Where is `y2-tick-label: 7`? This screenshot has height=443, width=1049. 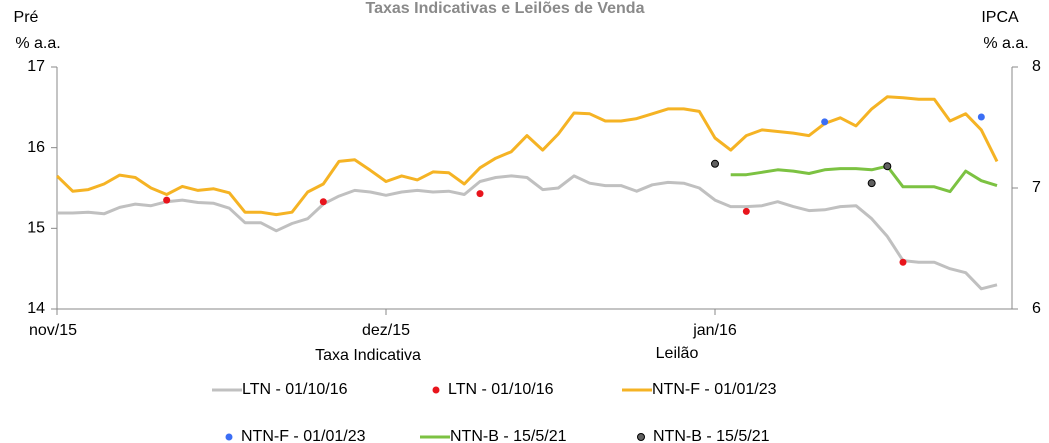 y2-tick-label: 7 is located at coordinates (1036, 187).